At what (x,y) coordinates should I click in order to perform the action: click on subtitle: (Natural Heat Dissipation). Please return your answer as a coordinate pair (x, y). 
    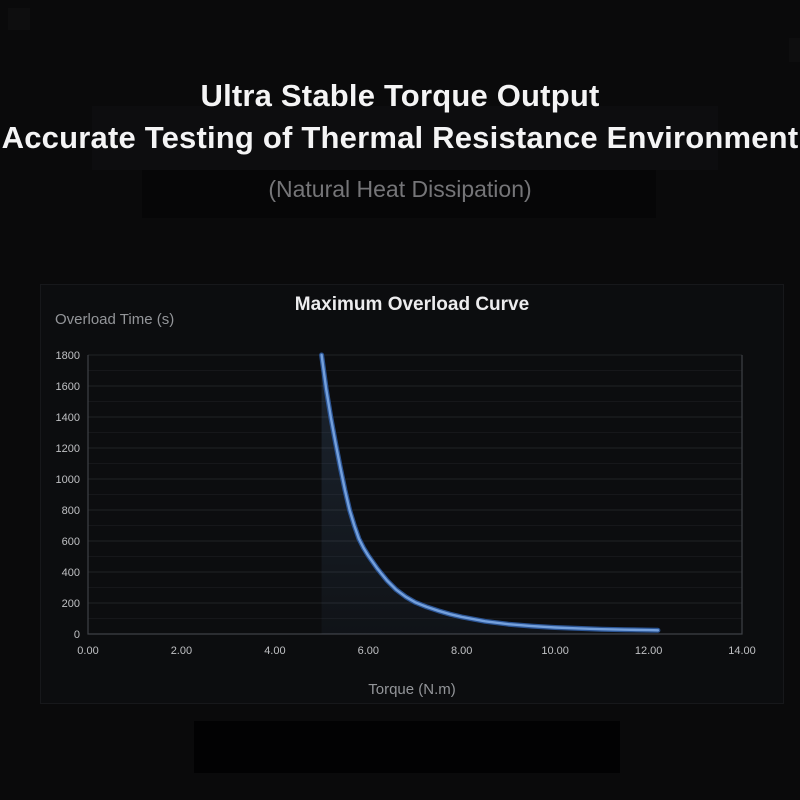
    Looking at the image, I should click on (400, 189).